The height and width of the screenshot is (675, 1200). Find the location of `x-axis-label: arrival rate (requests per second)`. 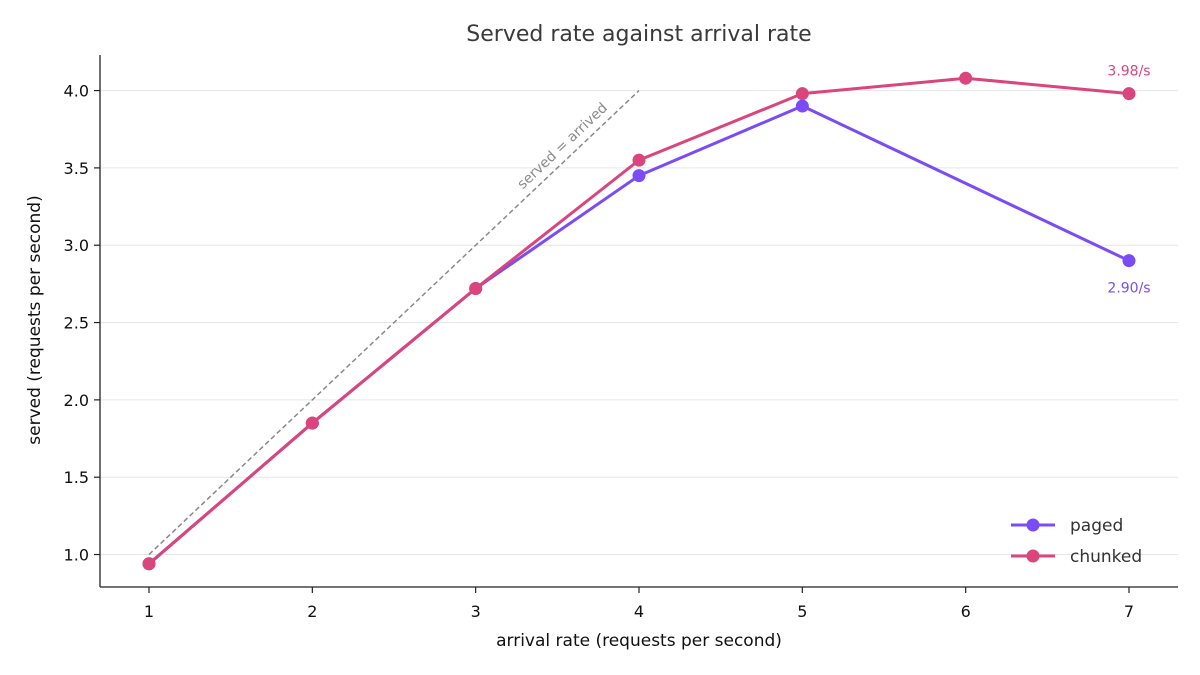

x-axis-label: arrival rate (requests per second) is located at coordinates (639, 641).